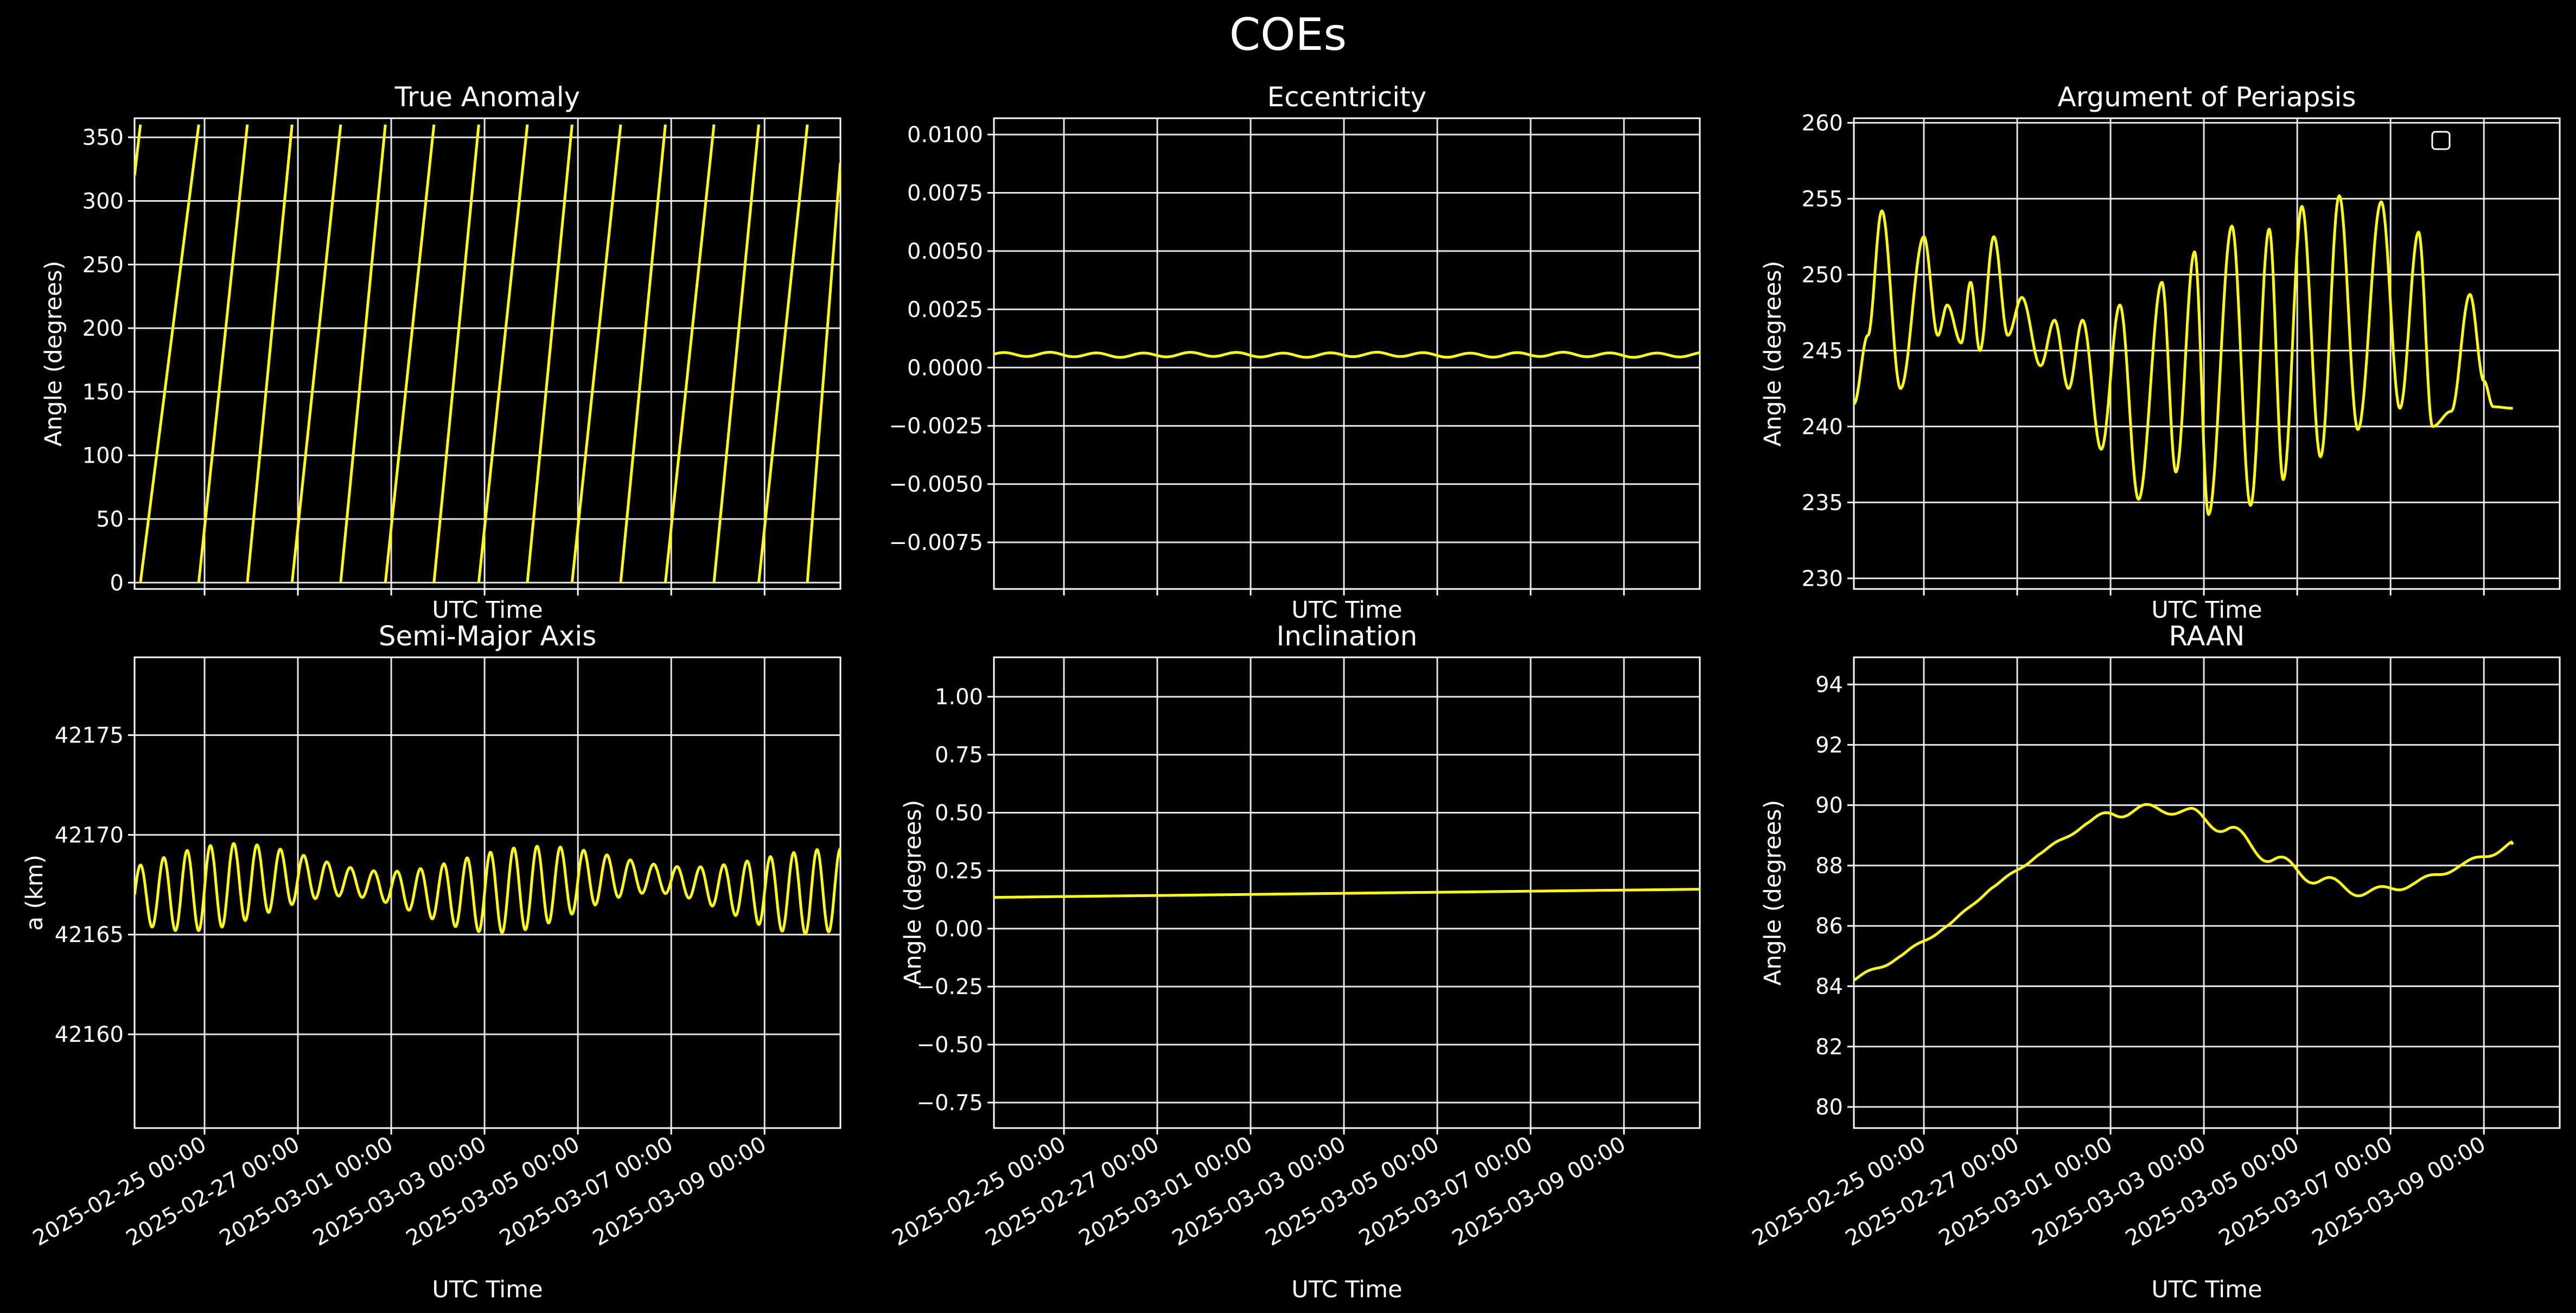 The width and height of the screenshot is (2576, 1313). I want to click on series-group-inclination, so click(1347, 893).